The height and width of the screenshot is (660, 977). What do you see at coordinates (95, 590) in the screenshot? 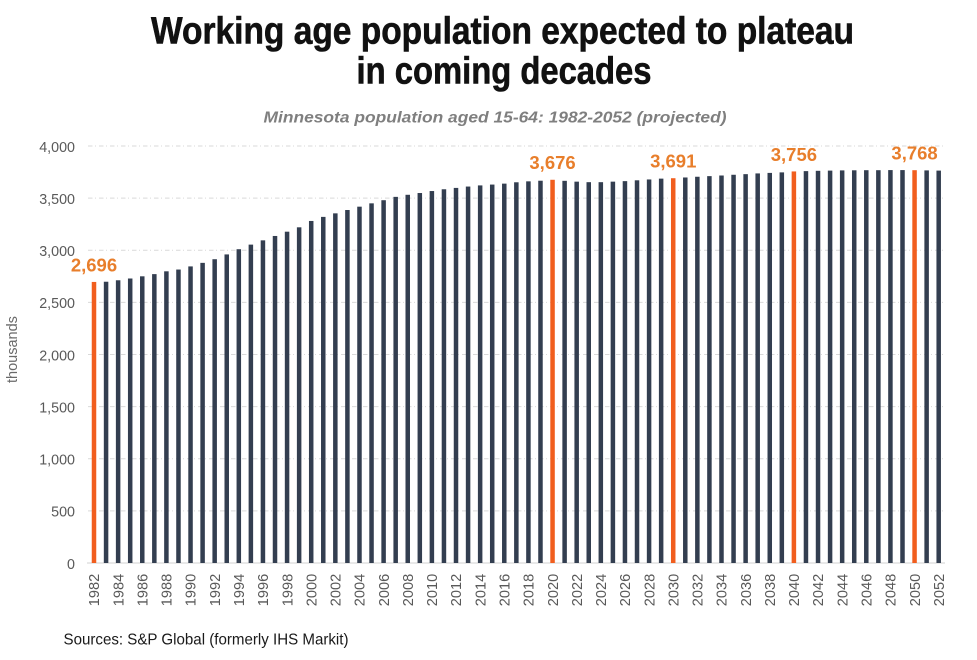
I see `svg-text: 1982` at bounding box center [95, 590].